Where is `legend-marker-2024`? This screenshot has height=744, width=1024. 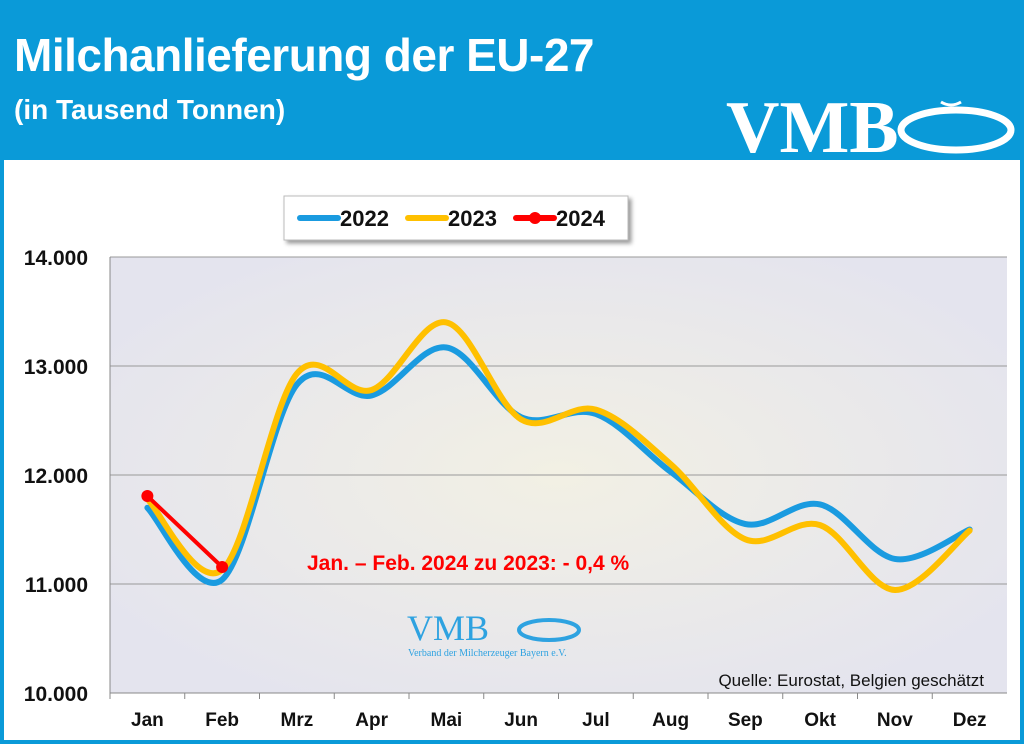 legend-marker-2024 is located at coordinates (535, 218).